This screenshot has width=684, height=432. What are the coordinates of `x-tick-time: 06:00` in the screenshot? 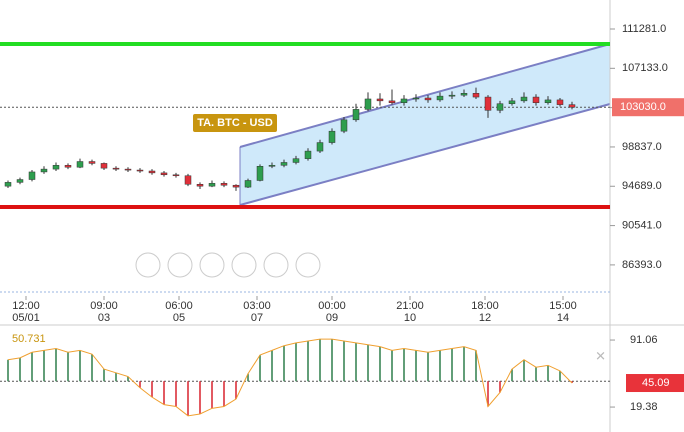 It's located at (179, 306).